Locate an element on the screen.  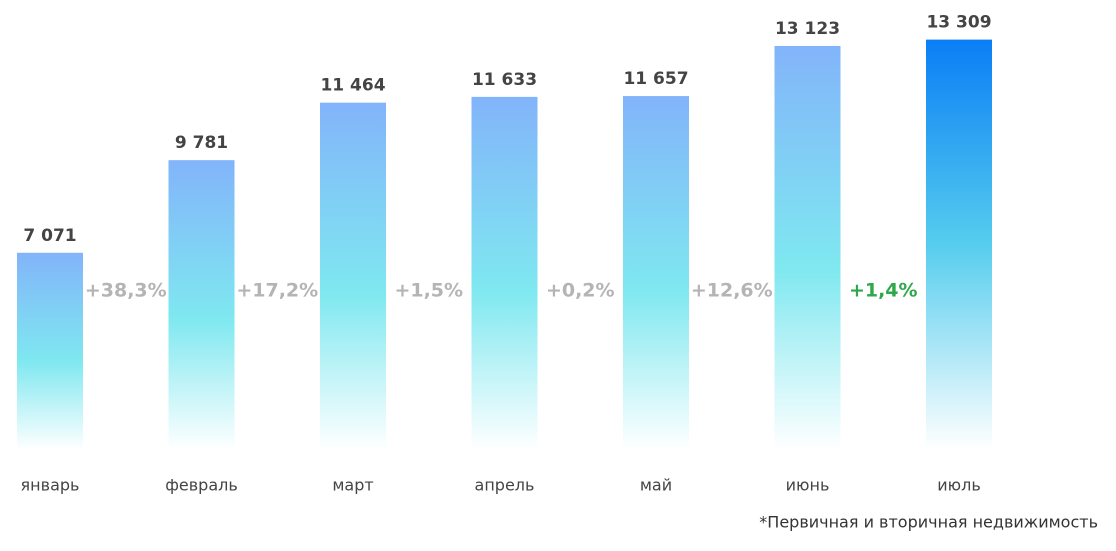
change-label: +38,3% is located at coordinates (126, 291).